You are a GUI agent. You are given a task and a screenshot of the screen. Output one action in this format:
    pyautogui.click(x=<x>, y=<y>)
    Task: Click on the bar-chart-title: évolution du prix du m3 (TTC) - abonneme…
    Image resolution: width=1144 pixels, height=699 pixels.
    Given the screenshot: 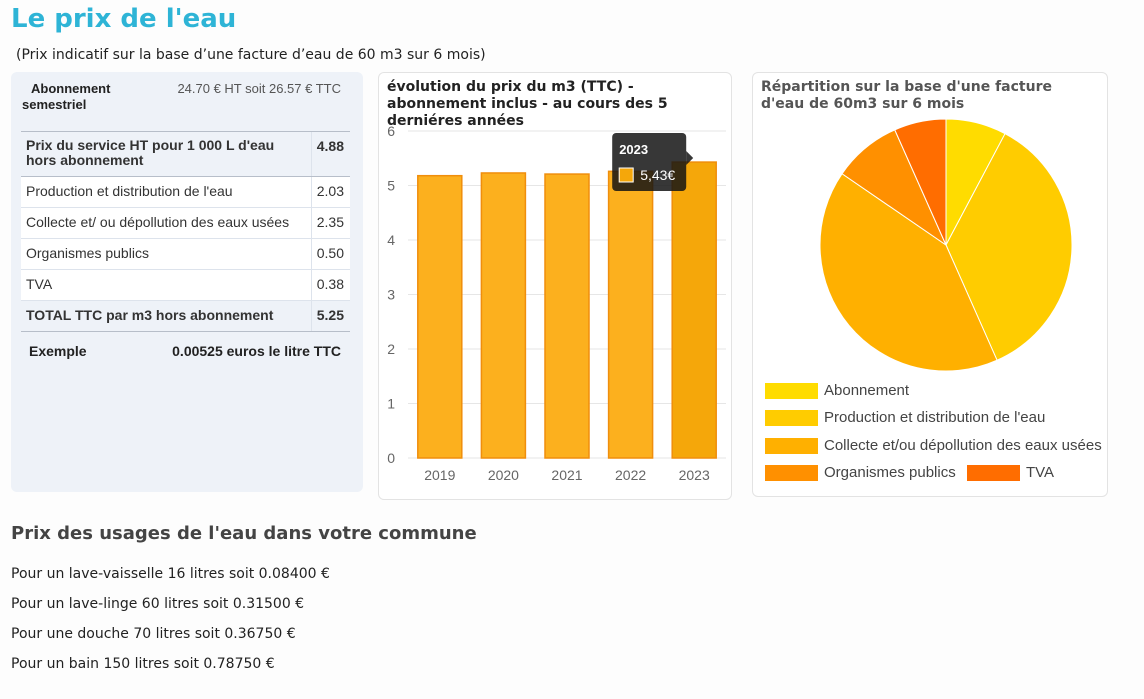 What is the action you would take?
    pyautogui.click(x=527, y=104)
    